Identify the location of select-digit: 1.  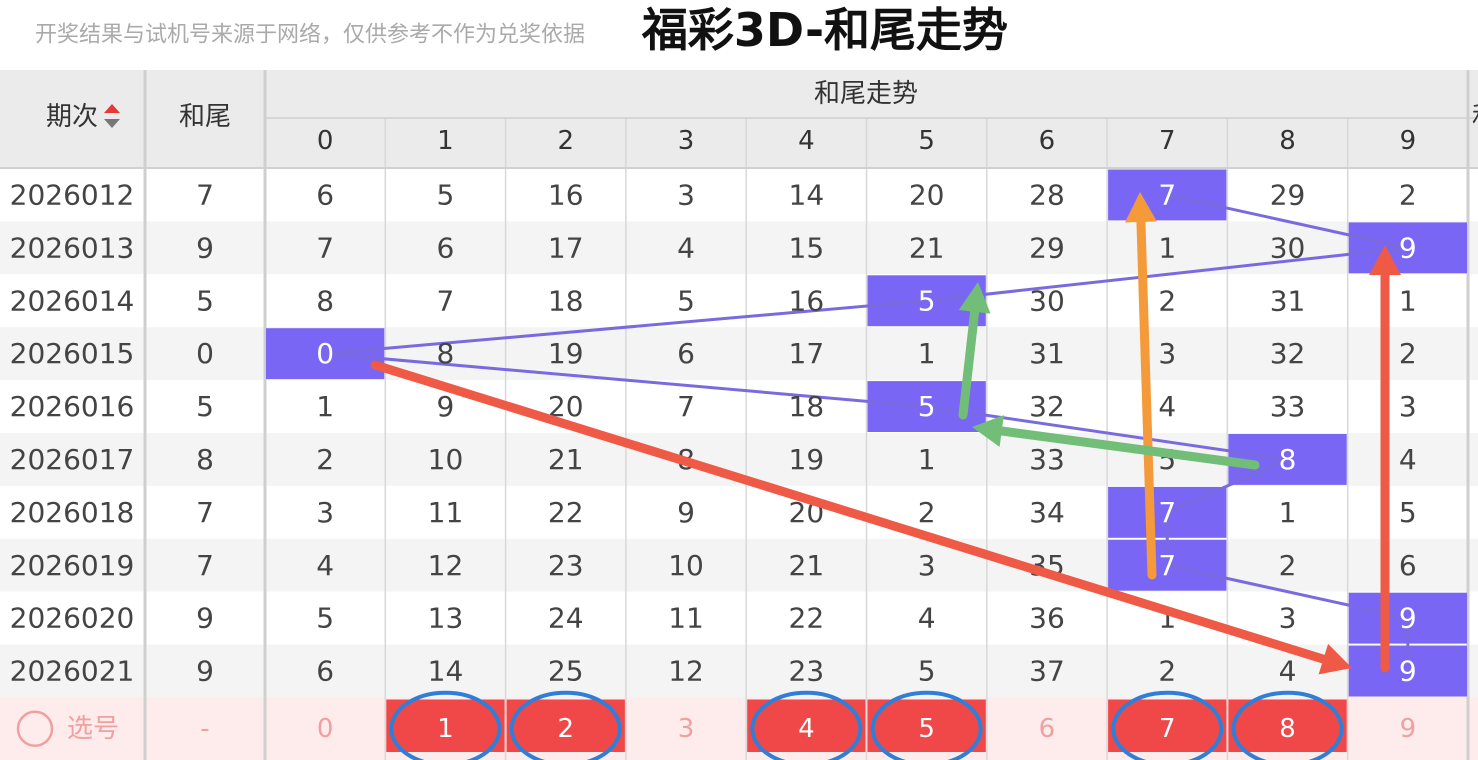
(445, 729).